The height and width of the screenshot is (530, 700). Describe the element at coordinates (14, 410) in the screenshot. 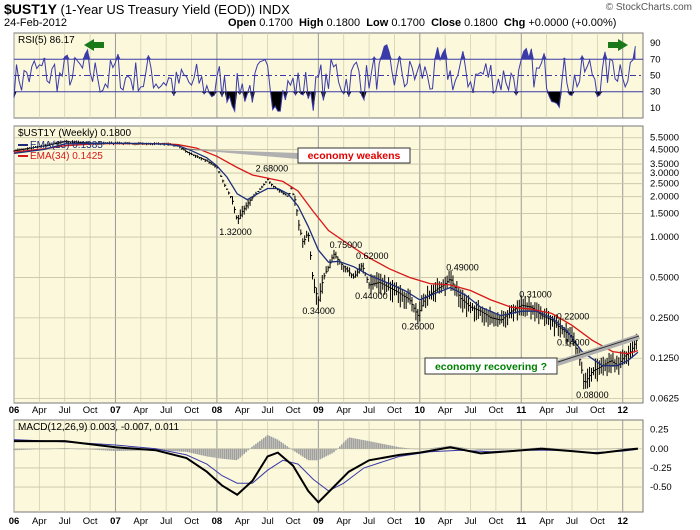

I see `x-tick-label-price: 06` at that location.